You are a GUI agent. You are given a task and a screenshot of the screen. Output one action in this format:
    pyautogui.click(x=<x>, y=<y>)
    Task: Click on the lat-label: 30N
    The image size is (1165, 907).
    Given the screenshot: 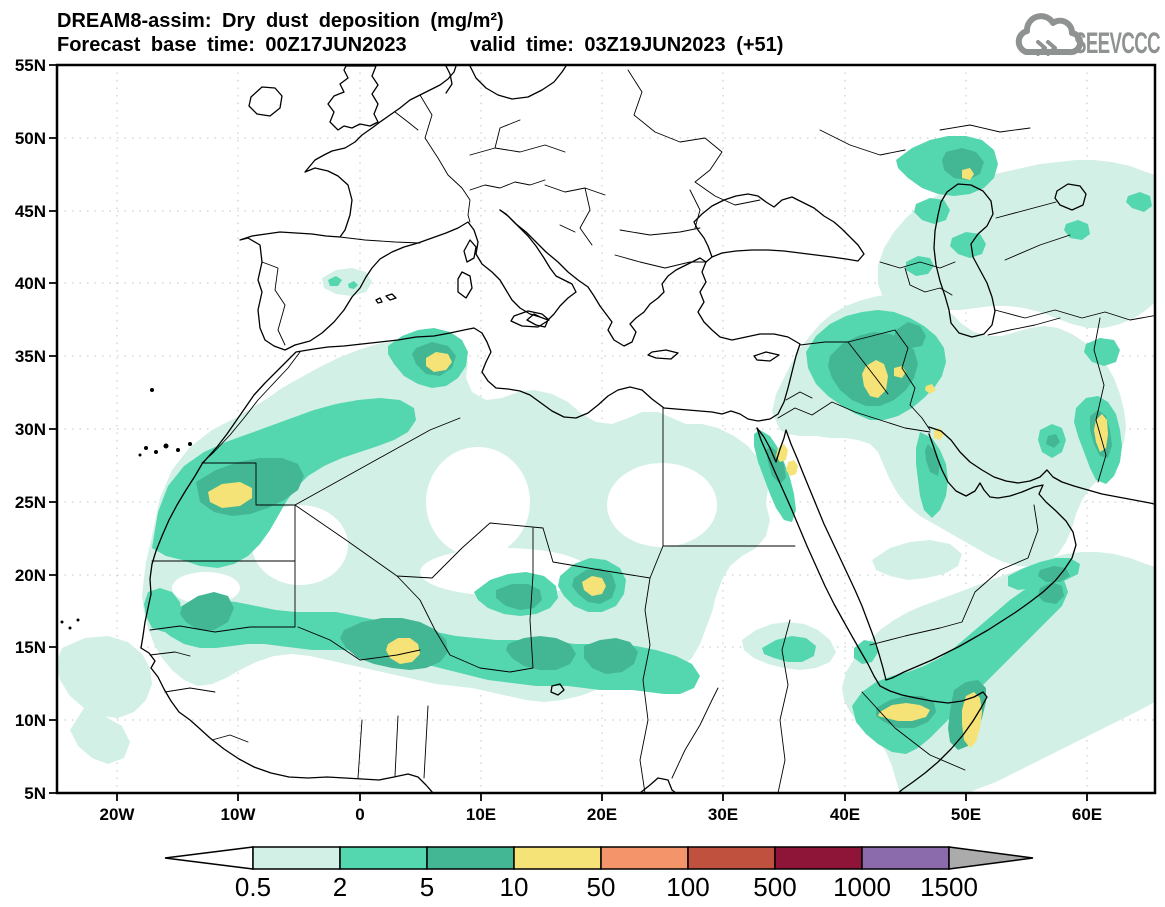 What is the action you would take?
    pyautogui.click(x=30, y=429)
    